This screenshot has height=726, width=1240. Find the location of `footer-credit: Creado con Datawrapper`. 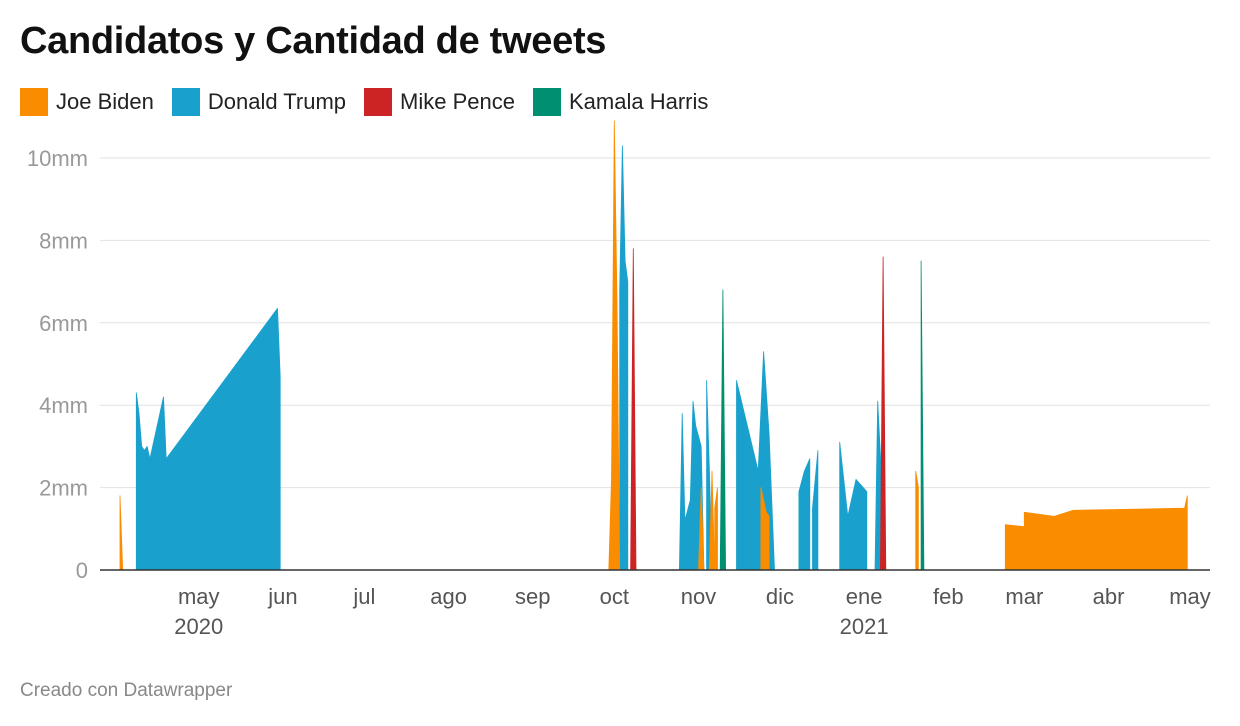

footer-credit: Creado con Datawrapper is located at coordinates (126, 690).